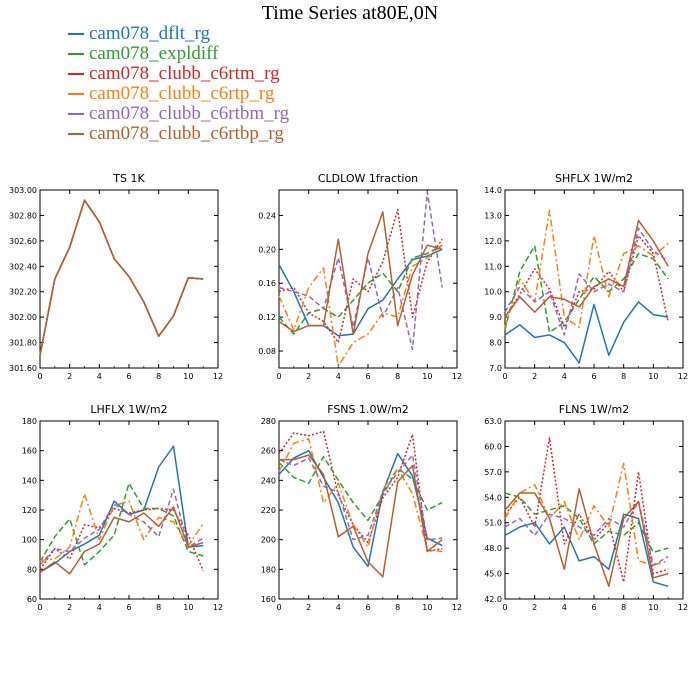 This screenshot has height=700, width=700. I want to click on chart-title: TS 1K, so click(128, 178).